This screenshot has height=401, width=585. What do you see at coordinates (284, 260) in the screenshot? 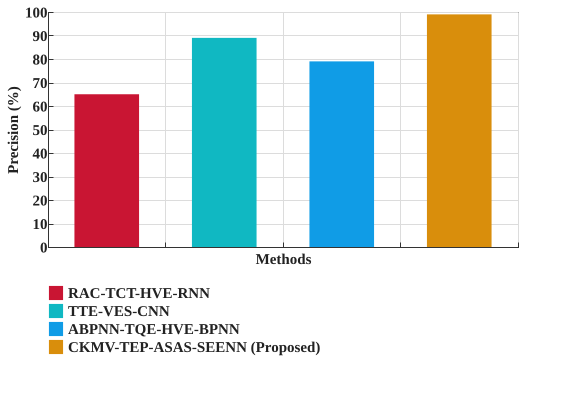
I see `x-axis-title: Methods` at bounding box center [284, 260].